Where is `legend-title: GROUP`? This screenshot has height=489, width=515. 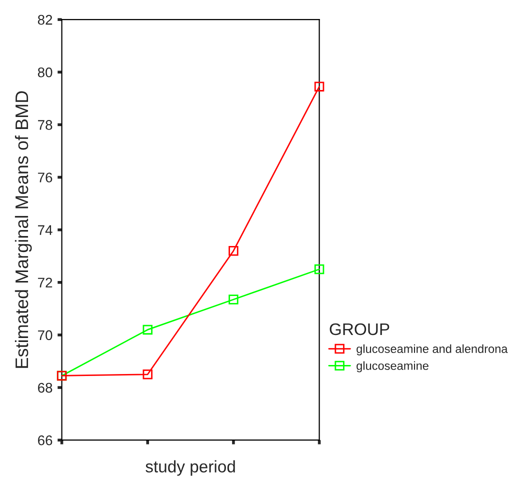
legend-title: GROUP is located at coordinates (360, 329).